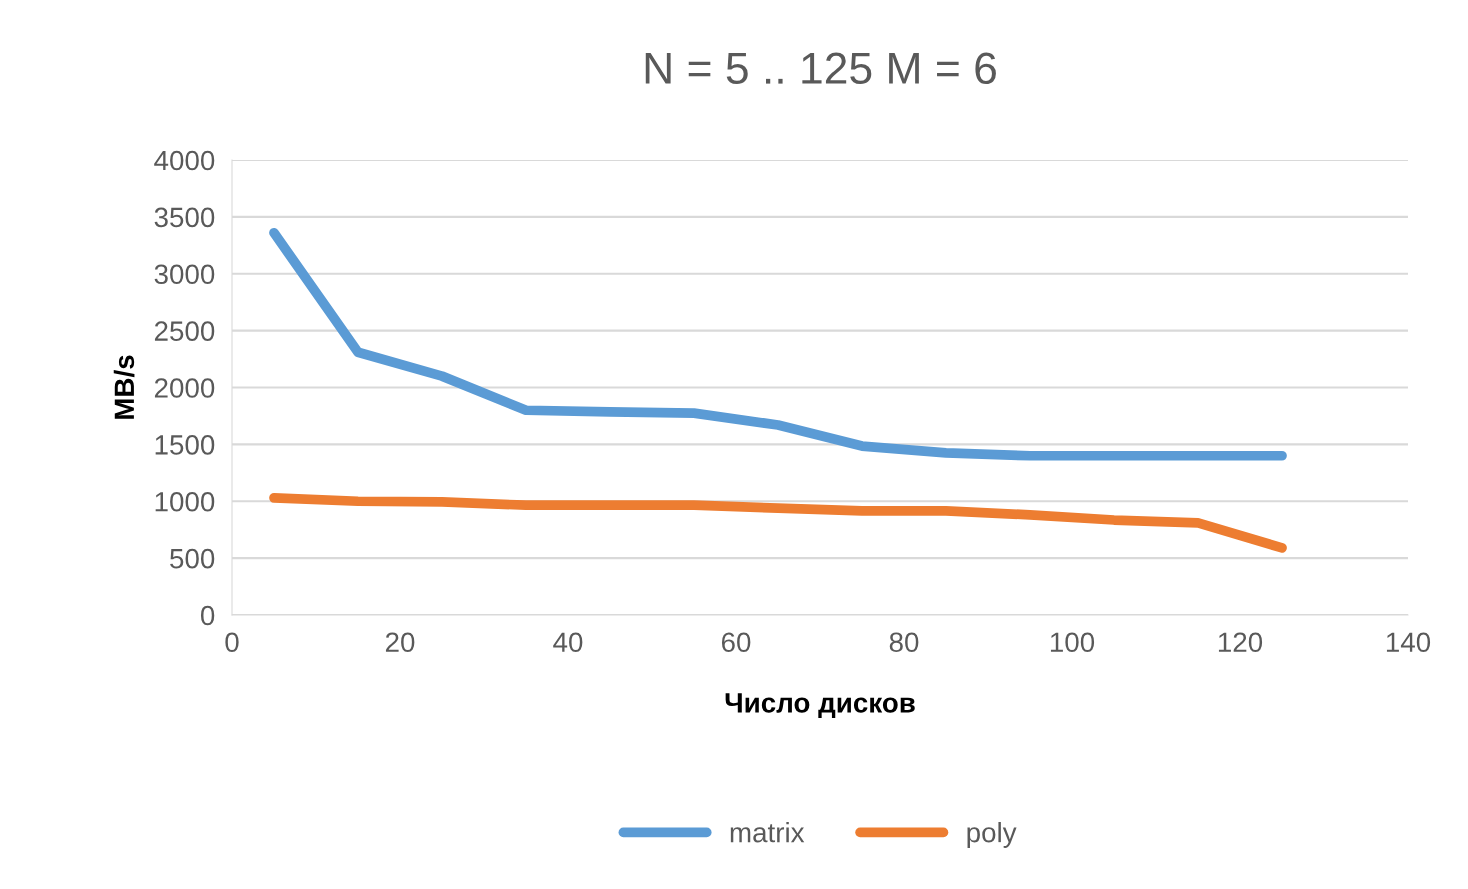 The image size is (1468, 889). Describe the element at coordinates (1408, 642) in the screenshot. I see `x-tick-label: 140` at that location.